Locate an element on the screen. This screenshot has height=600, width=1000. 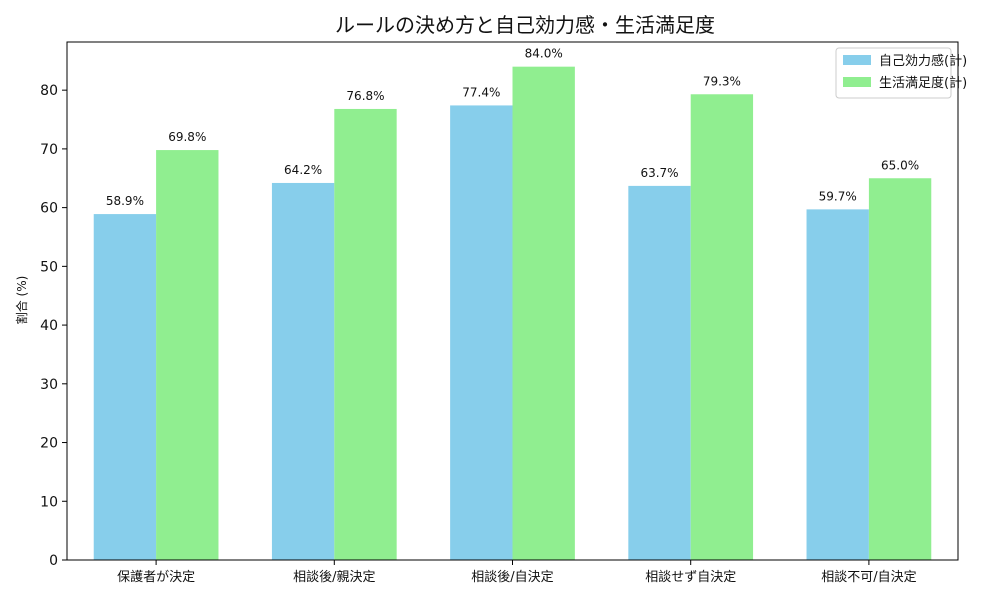
bar-value-label: 69.8% is located at coordinates (187, 137).